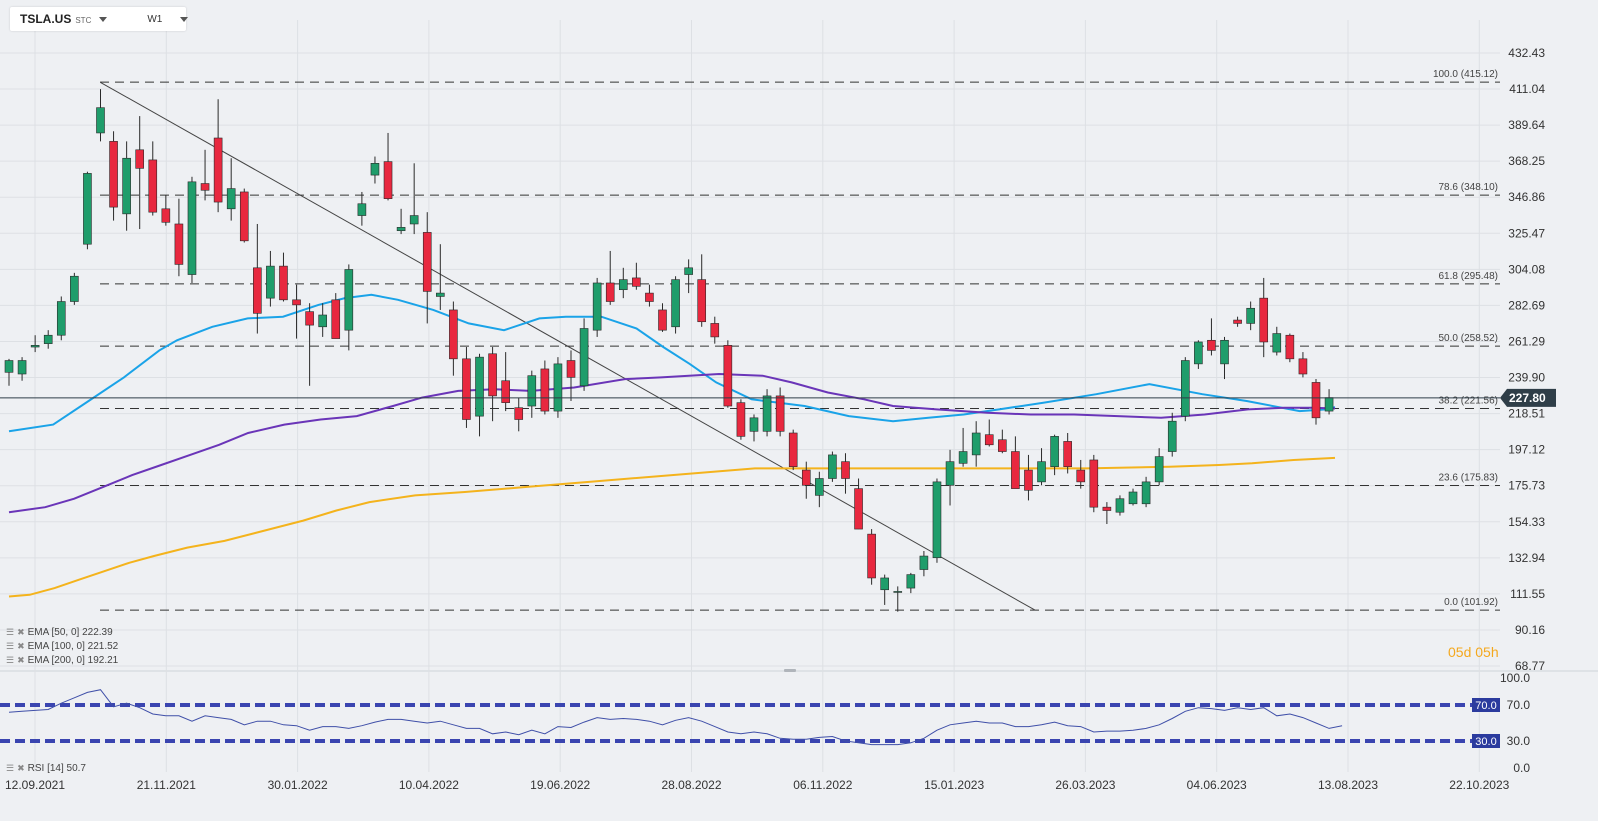 The width and height of the screenshot is (1598, 821). I want to click on symbol-toolbar: TSLA.US STC W1, so click(99, 19).